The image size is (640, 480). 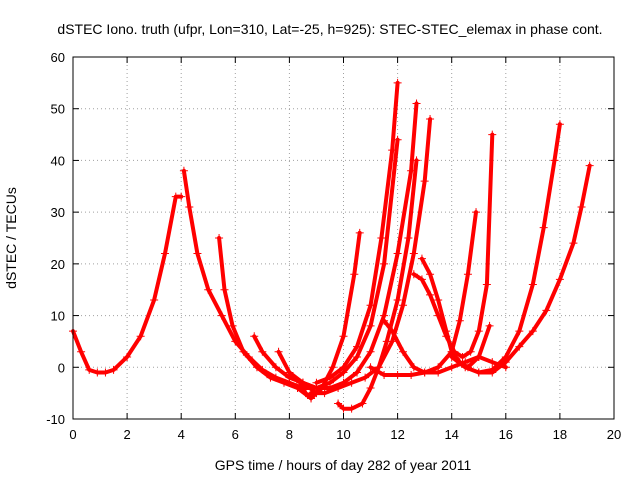 What do you see at coordinates (58, 316) in the screenshot?
I see `y-tick-label: 10` at bounding box center [58, 316].